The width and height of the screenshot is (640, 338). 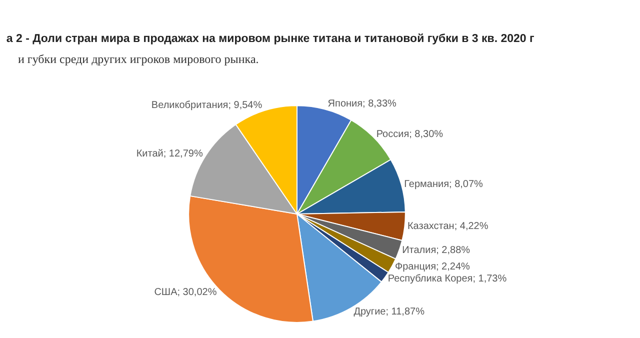 I want to click on slice-label: Казахстан; 4,22%, so click(x=447, y=226).